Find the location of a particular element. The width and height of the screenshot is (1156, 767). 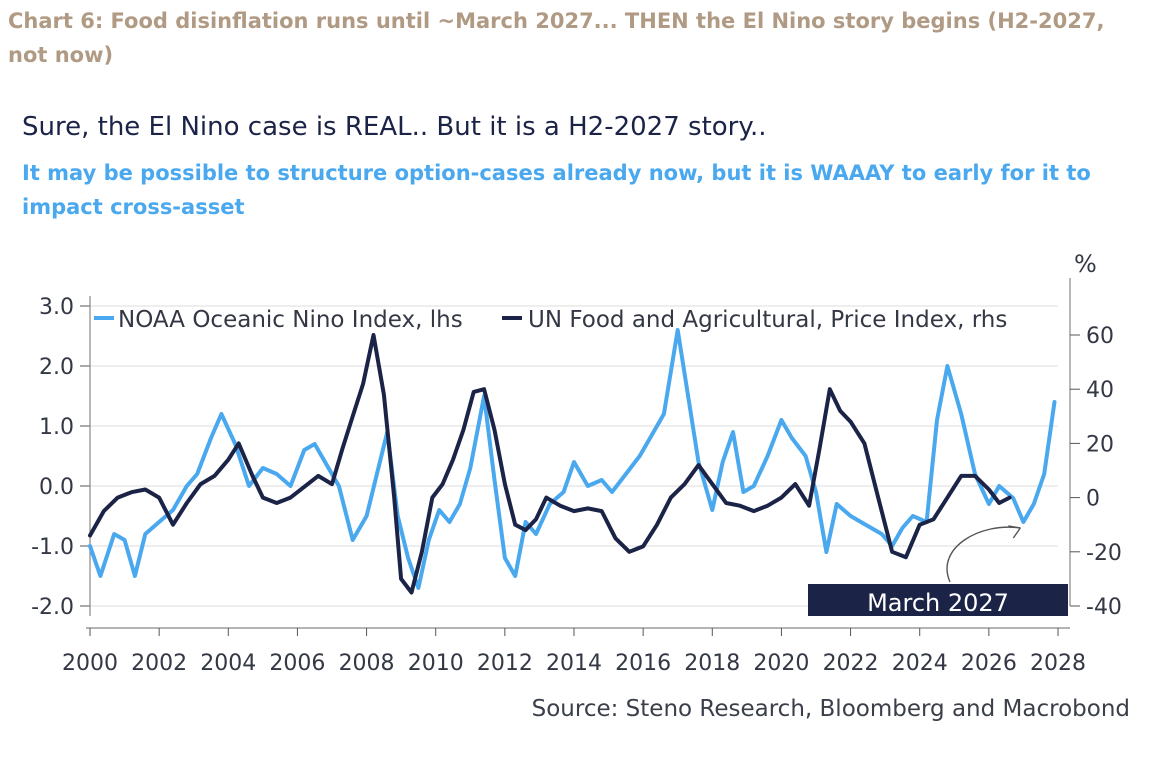

y-left-tick-label: 1.0 is located at coordinates (56, 427).